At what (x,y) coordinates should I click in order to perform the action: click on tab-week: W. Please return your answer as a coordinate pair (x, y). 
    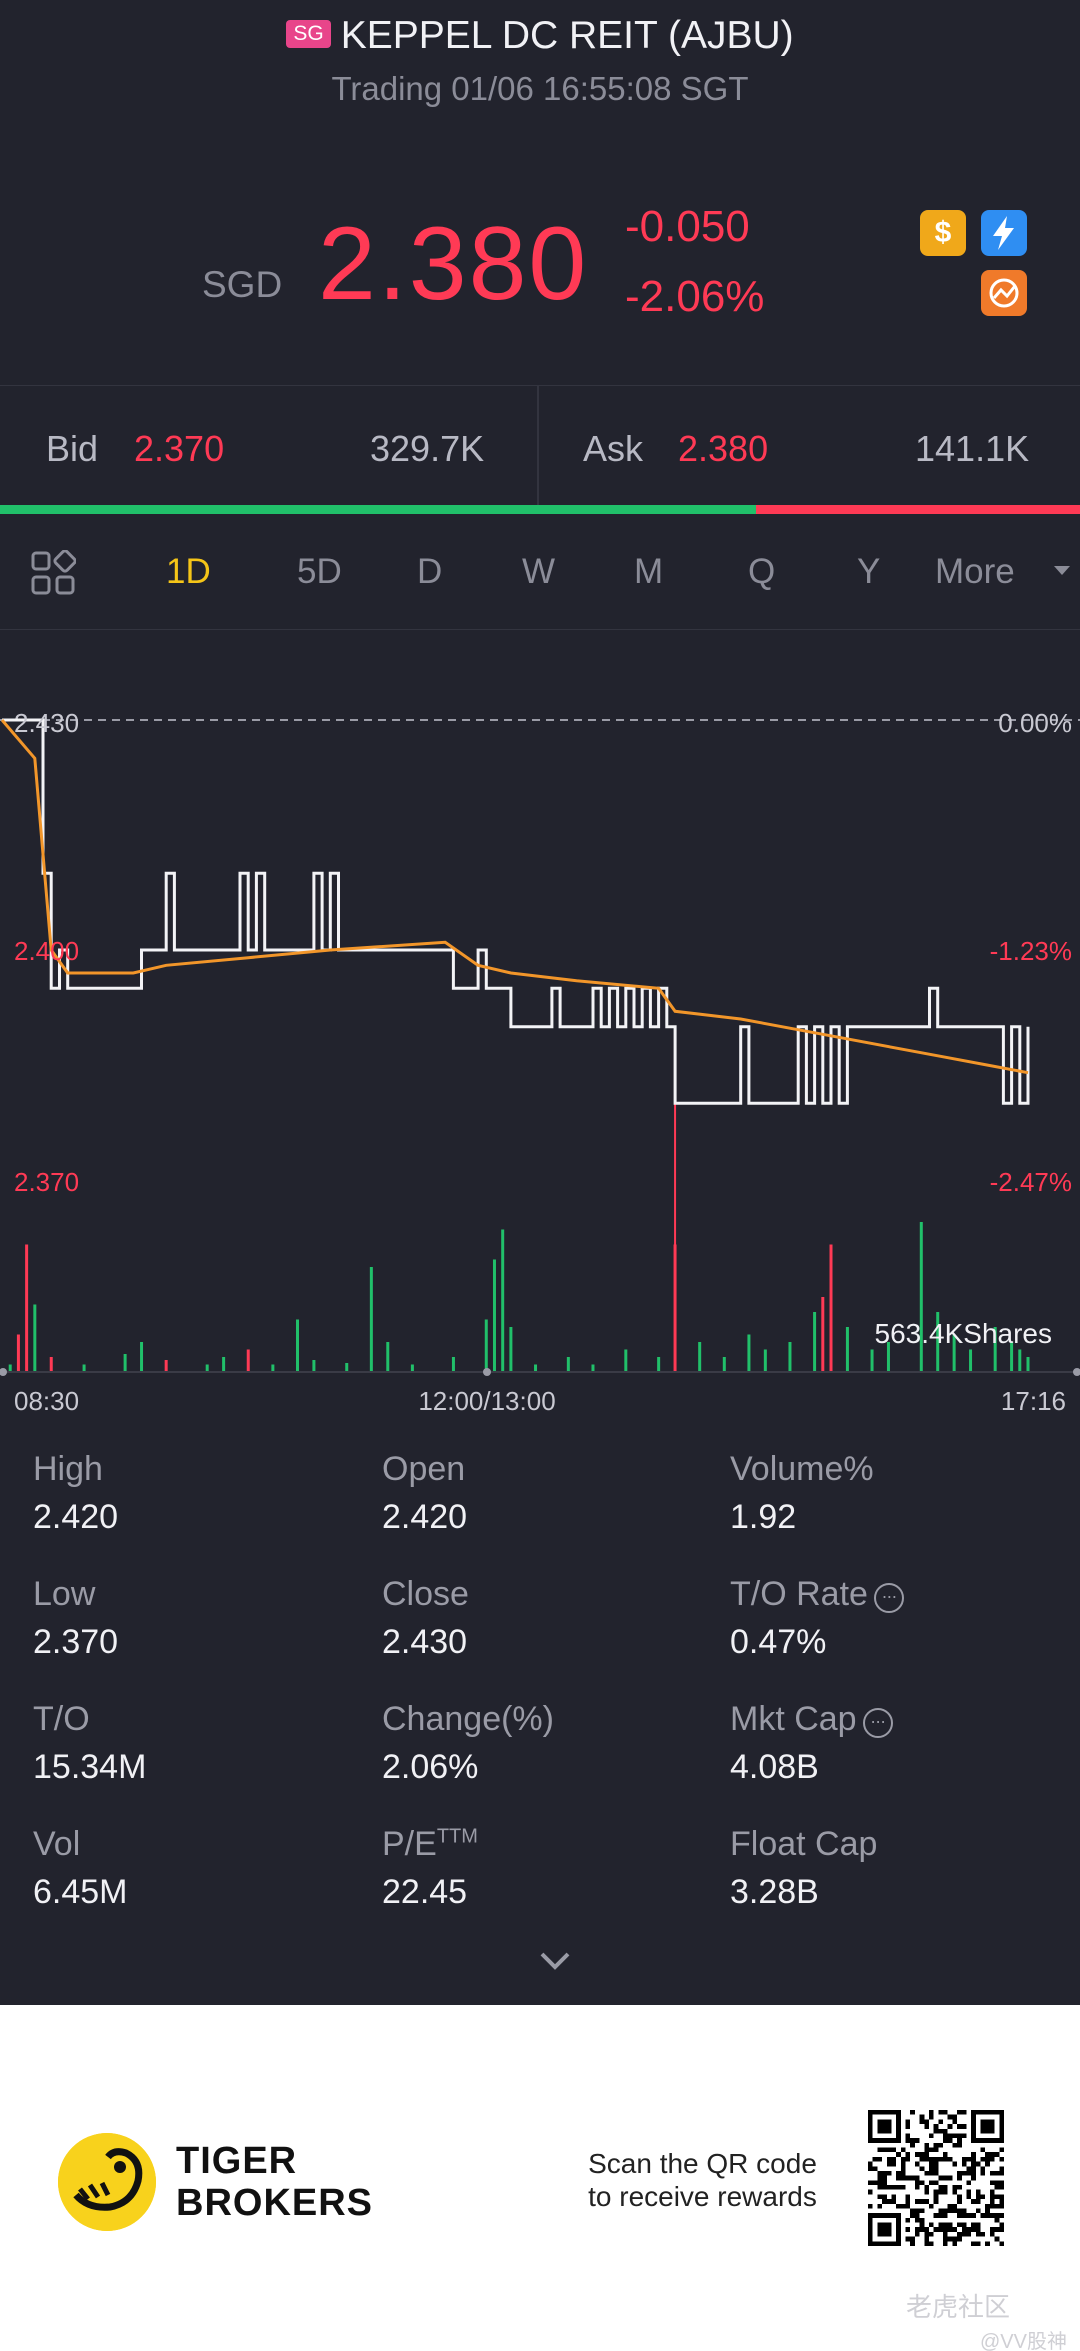
    Looking at the image, I should click on (539, 571).